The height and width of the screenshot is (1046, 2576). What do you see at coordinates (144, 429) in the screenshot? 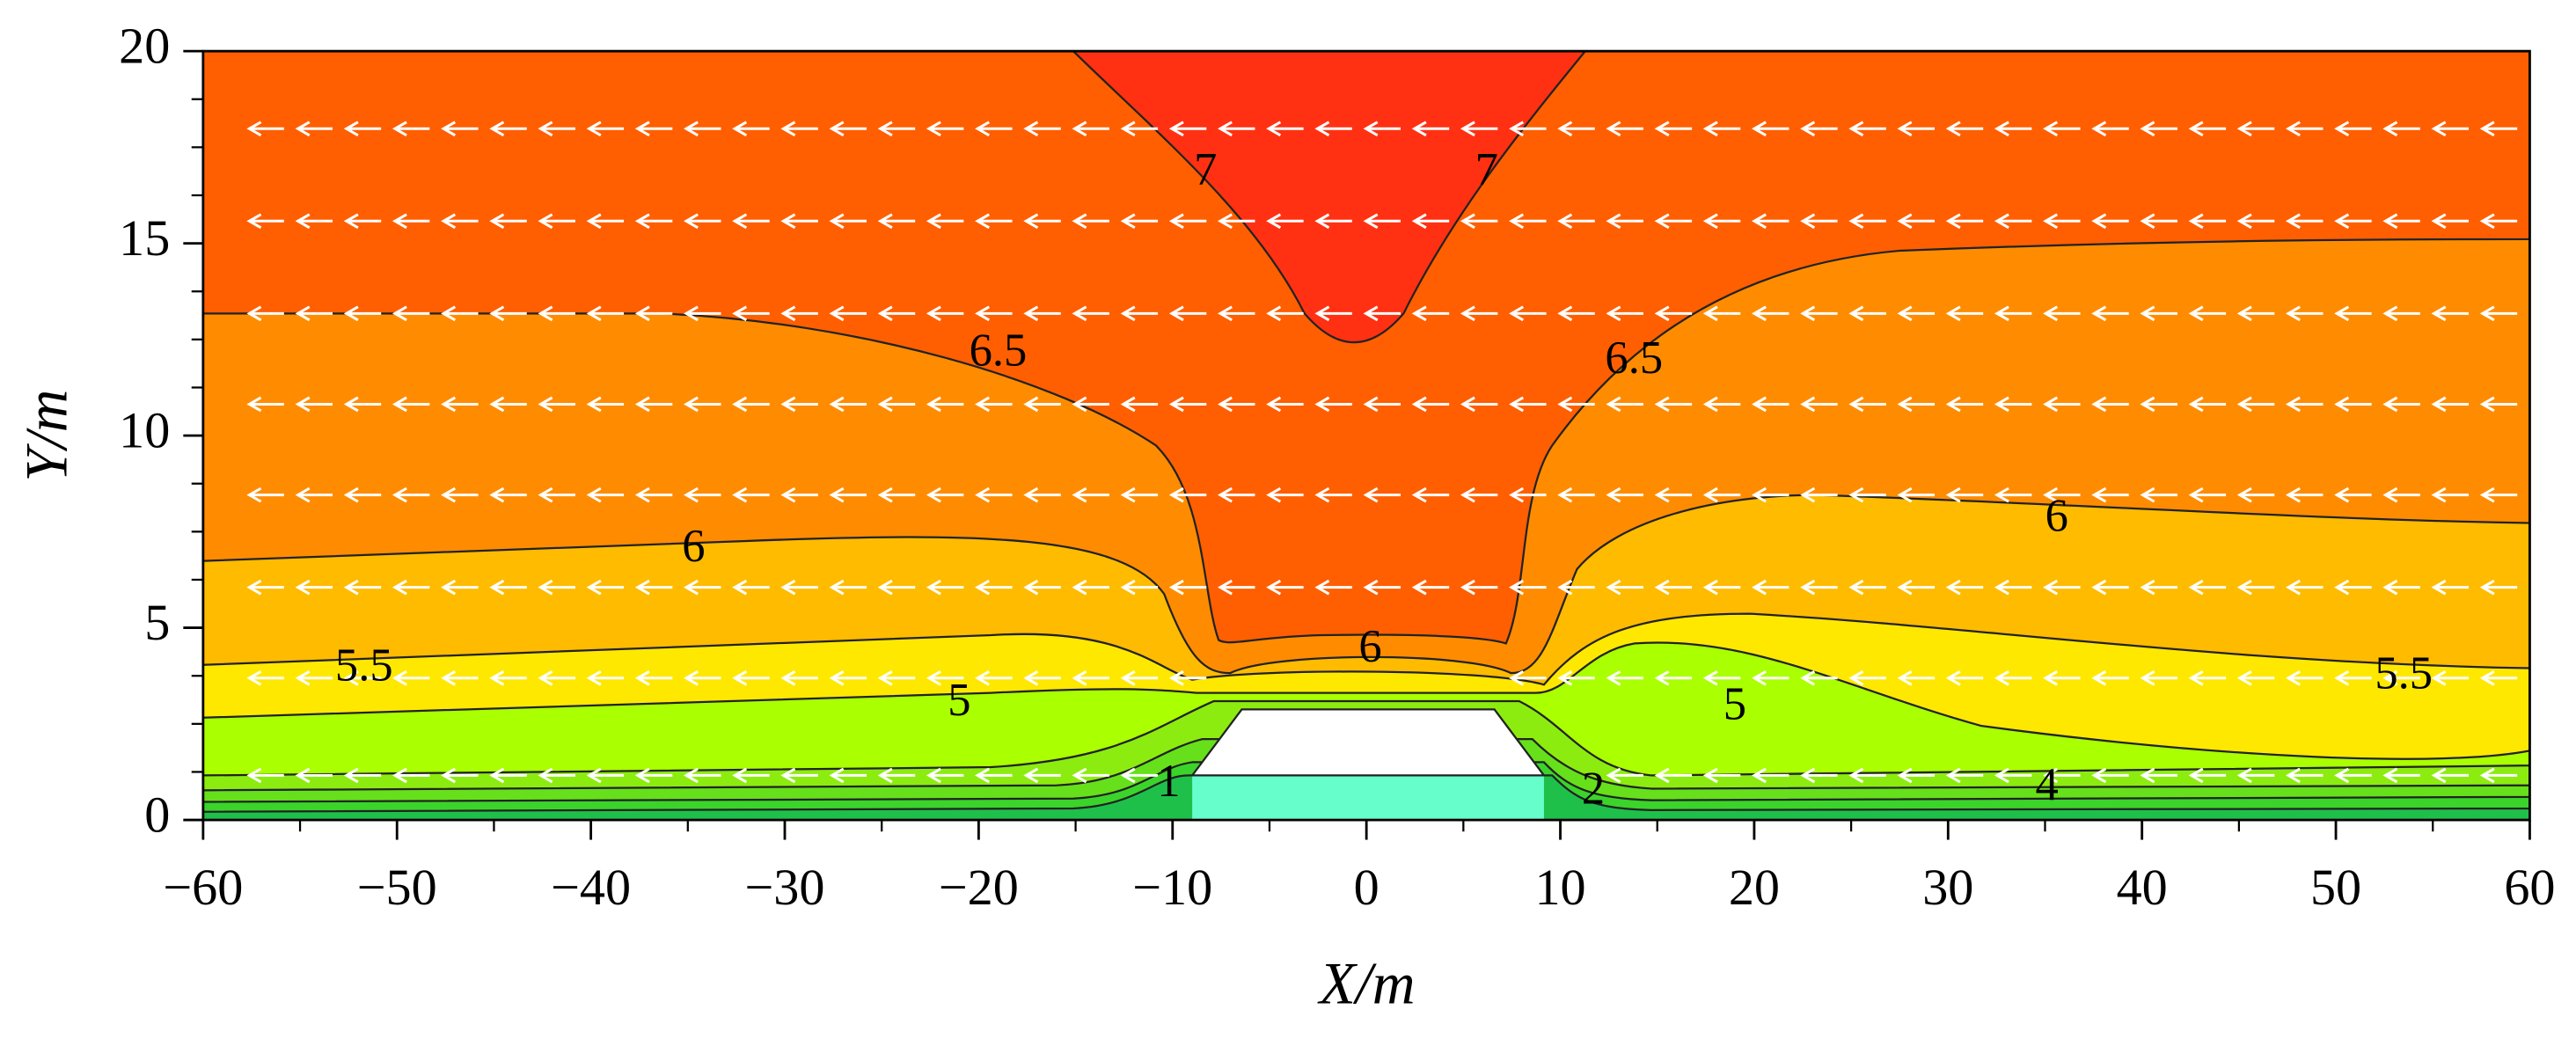
I see `y-tick-label: 10` at bounding box center [144, 429].